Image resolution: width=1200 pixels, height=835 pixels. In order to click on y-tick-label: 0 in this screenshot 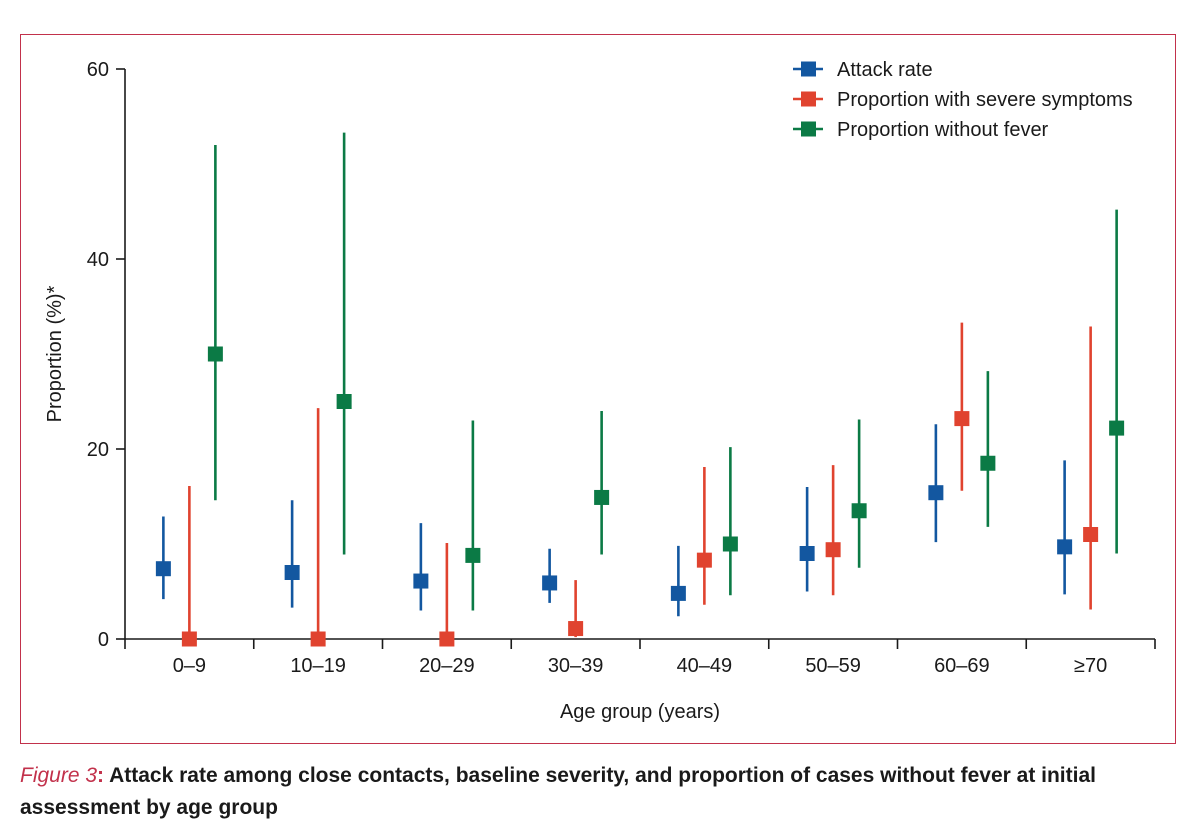, I will do `click(103, 640)`.